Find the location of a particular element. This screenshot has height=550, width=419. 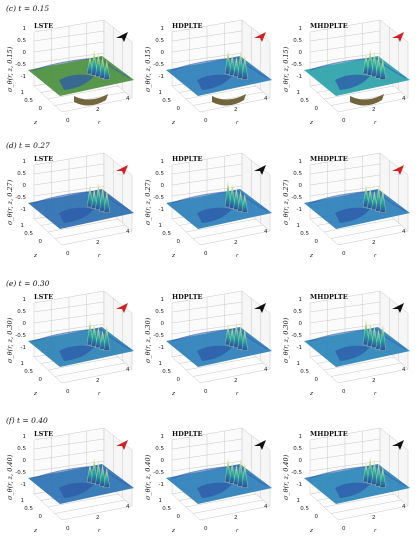

y-axis-label: σ_θ(r, z, 0.30) is located at coordinates (10, 340).